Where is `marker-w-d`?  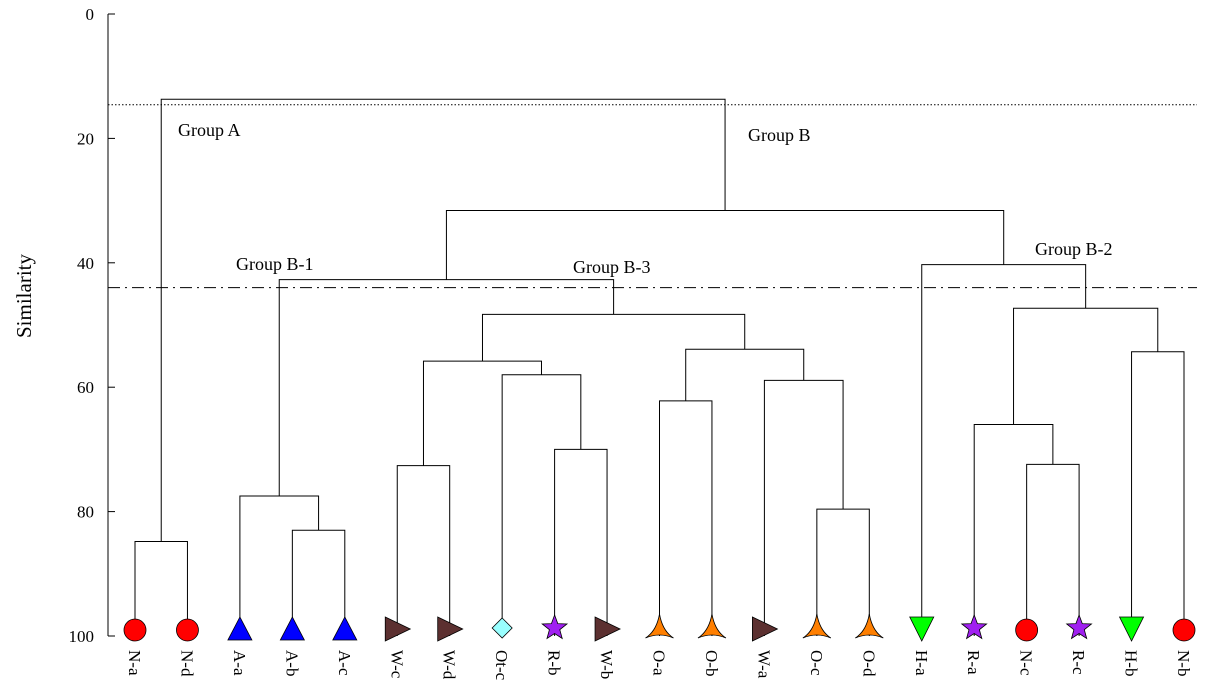 marker-w-d is located at coordinates (450, 629).